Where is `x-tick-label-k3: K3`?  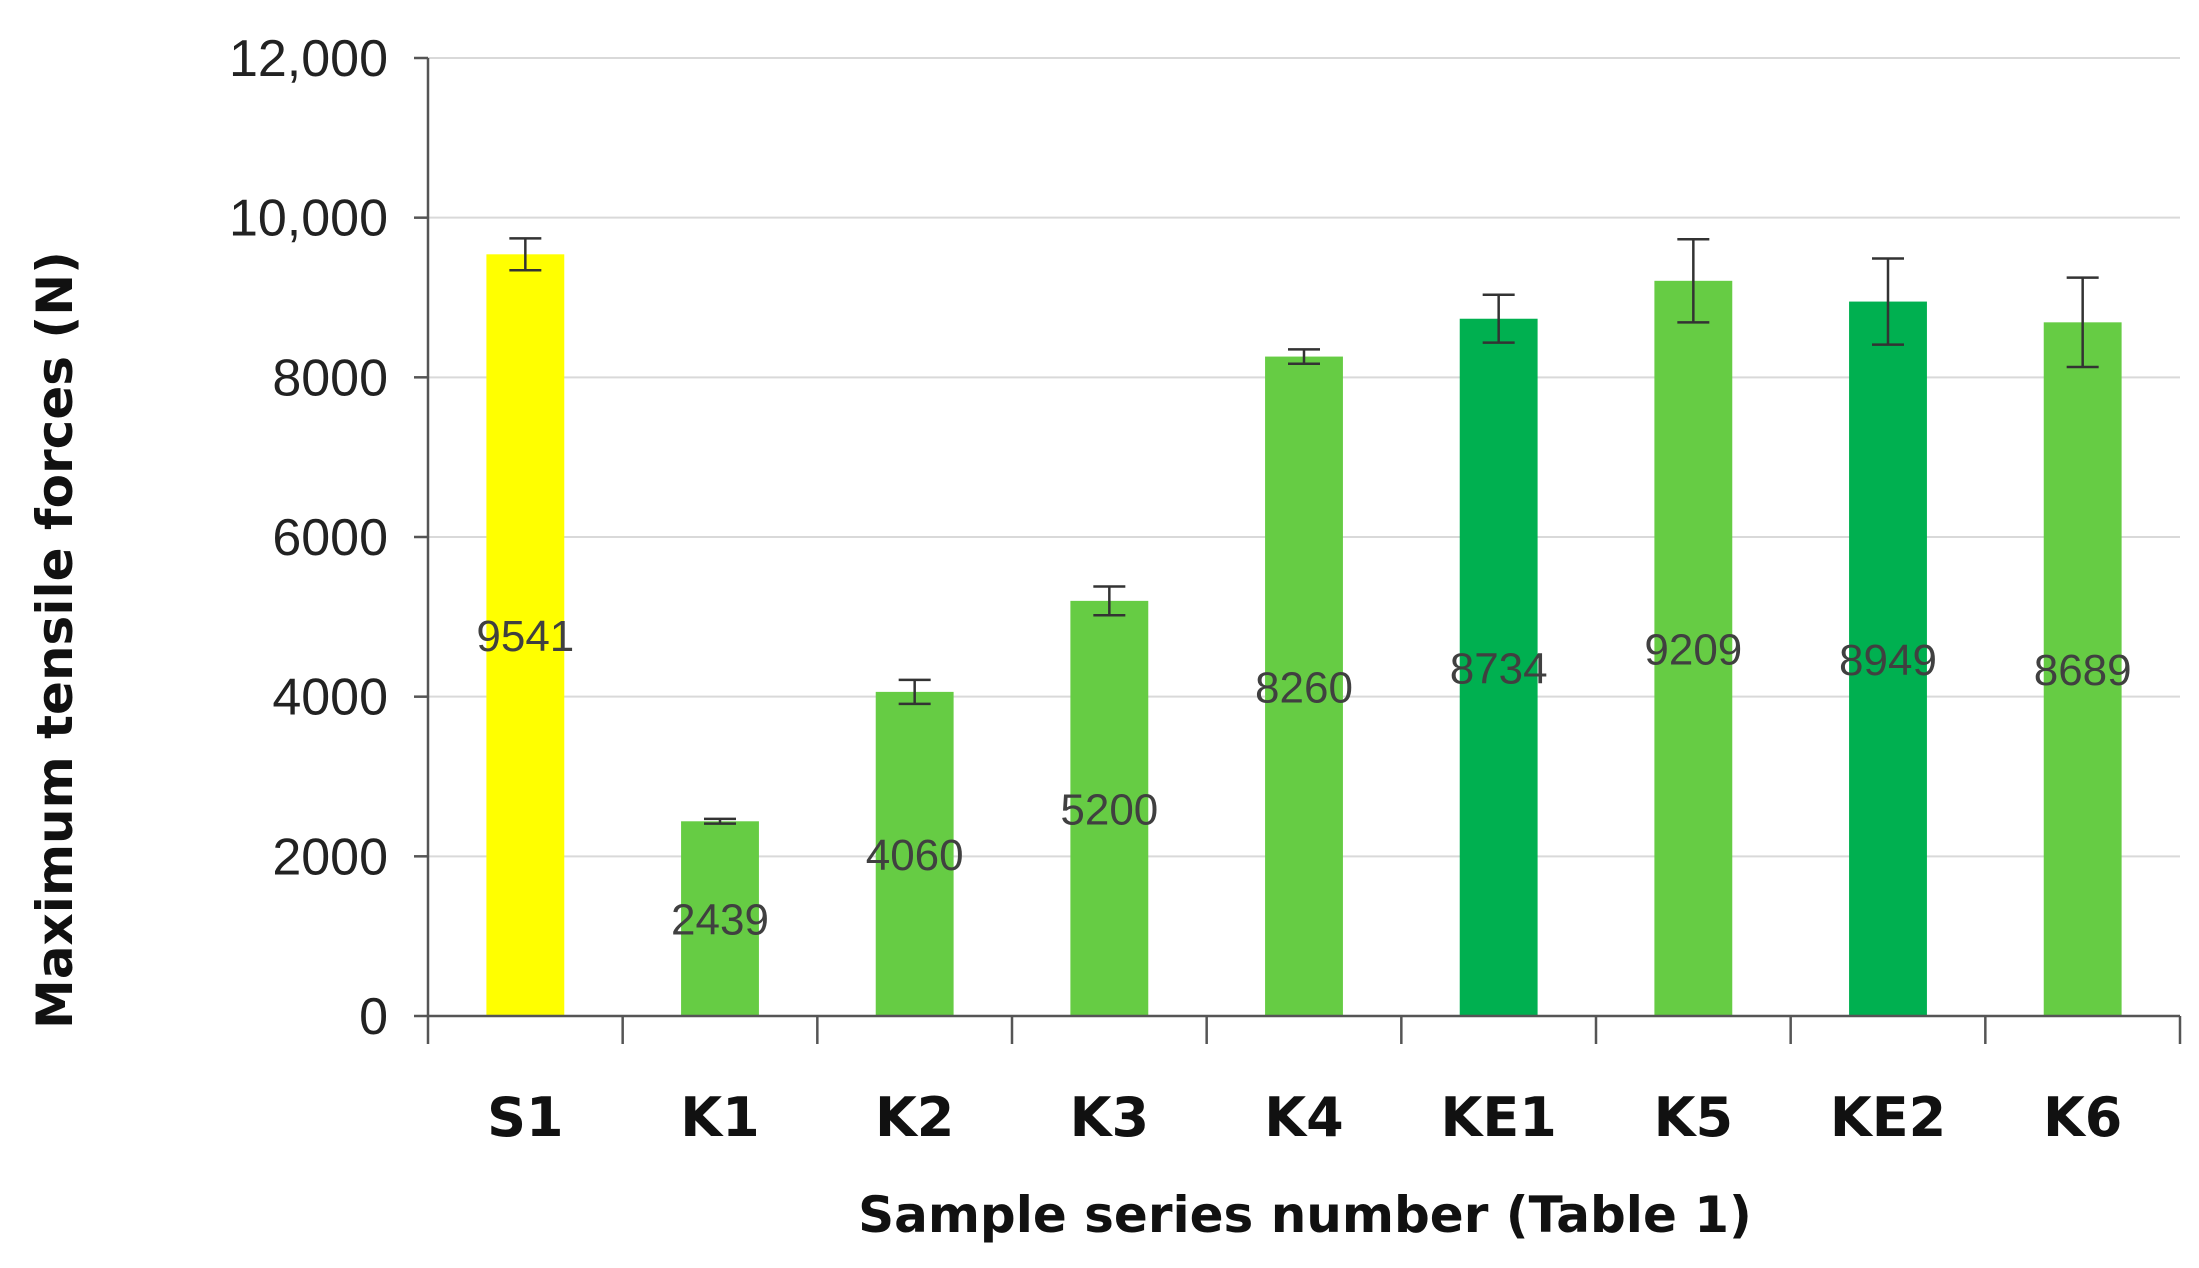
x-tick-label-k3: K3 is located at coordinates (1109, 1117).